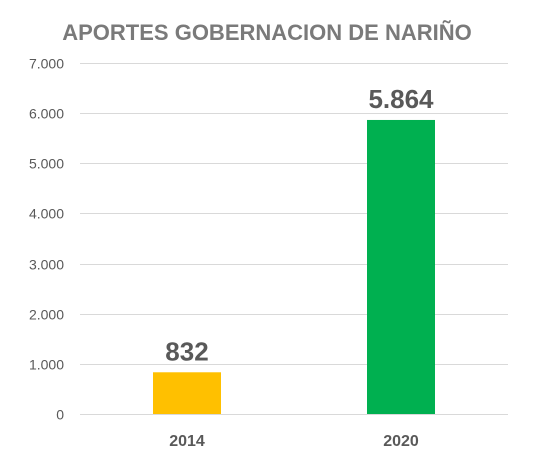 This screenshot has height=462, width=534. I want to click on data-label-2020: 5.864, so click(401, 99).